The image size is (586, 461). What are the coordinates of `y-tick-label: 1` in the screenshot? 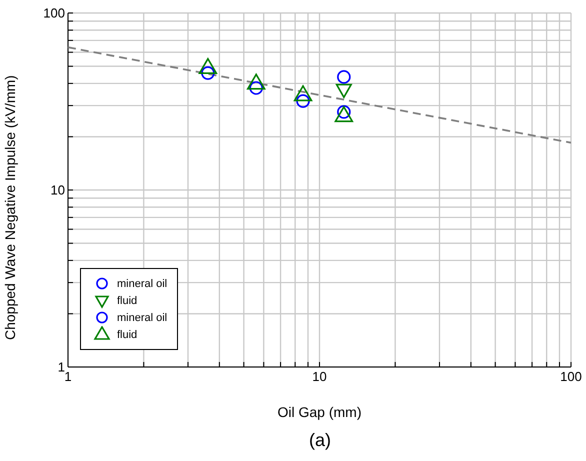 It's located at (61, 367).